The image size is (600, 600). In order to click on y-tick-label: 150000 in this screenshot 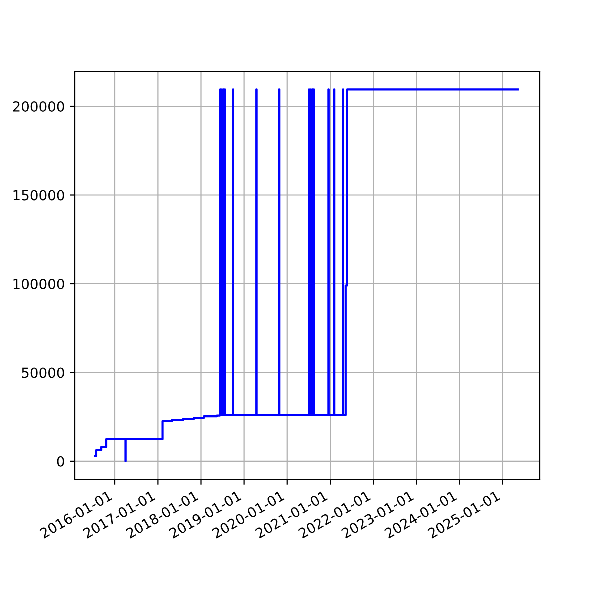, I will do `click(39, 195)`.